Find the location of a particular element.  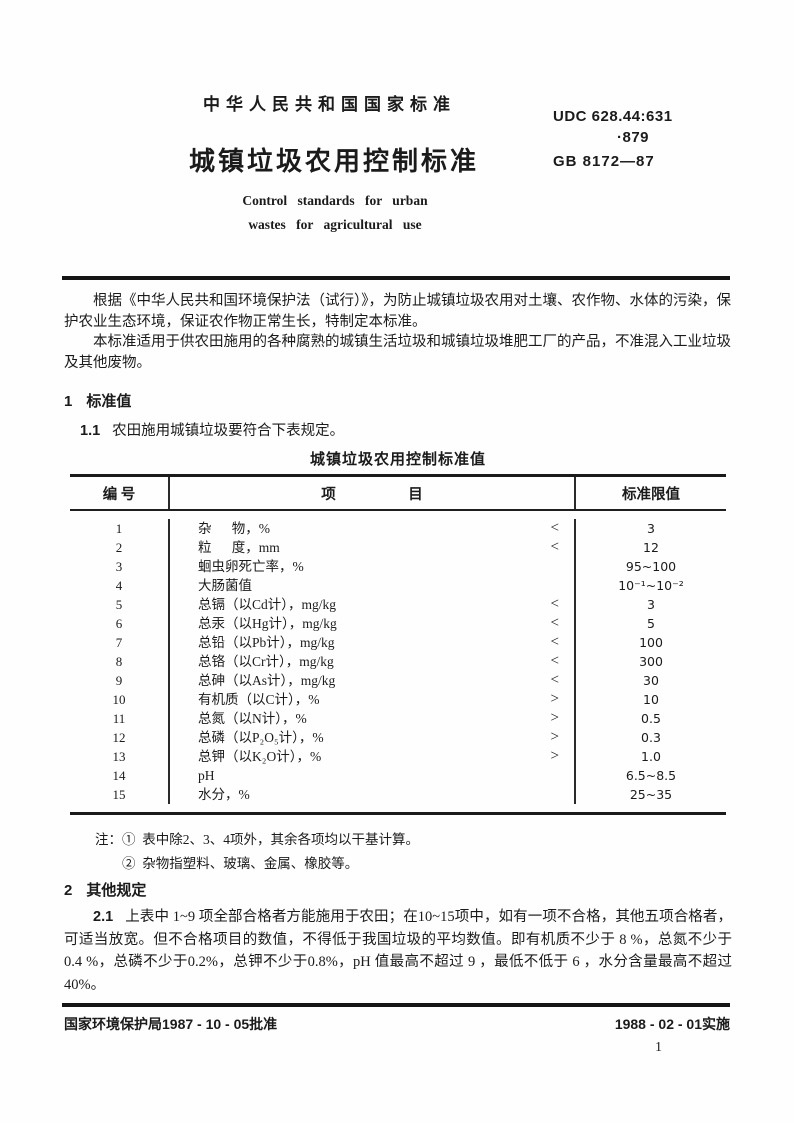

row-number: 3 is located at coordinates (120, 566).